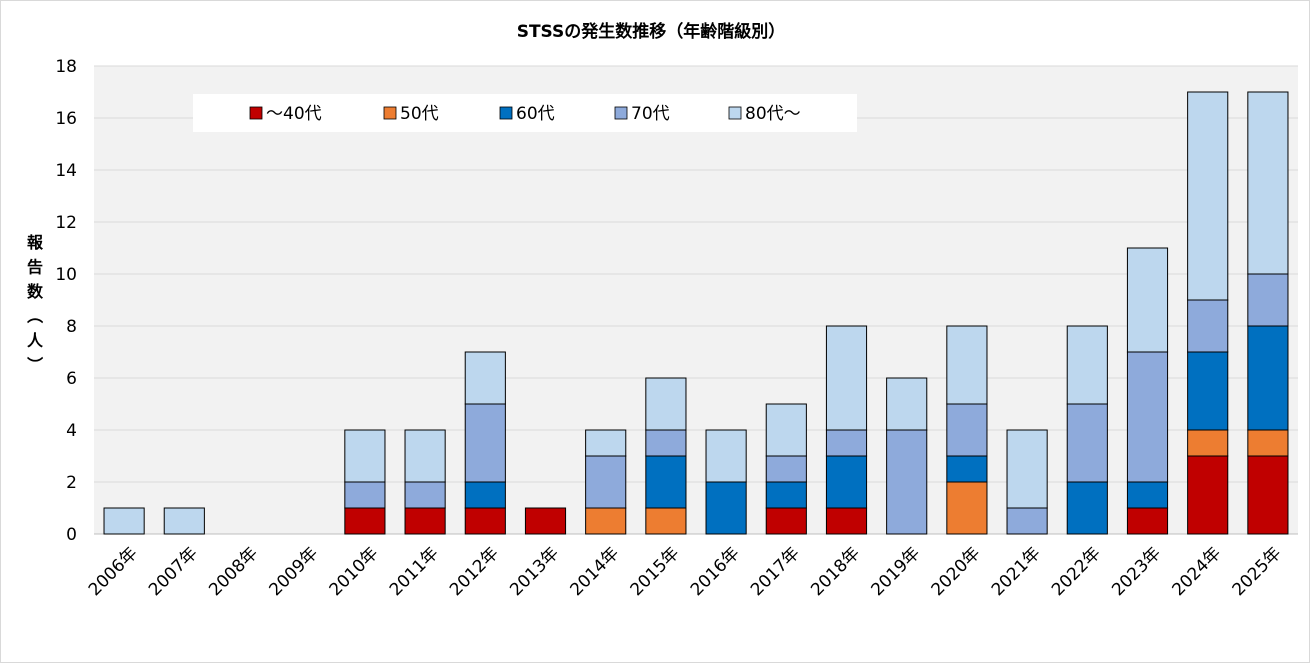 Image resolution: width=1310 pixels, height=664 pixels. I want to click on x-tick-label: 2016年, so click(715, 571).